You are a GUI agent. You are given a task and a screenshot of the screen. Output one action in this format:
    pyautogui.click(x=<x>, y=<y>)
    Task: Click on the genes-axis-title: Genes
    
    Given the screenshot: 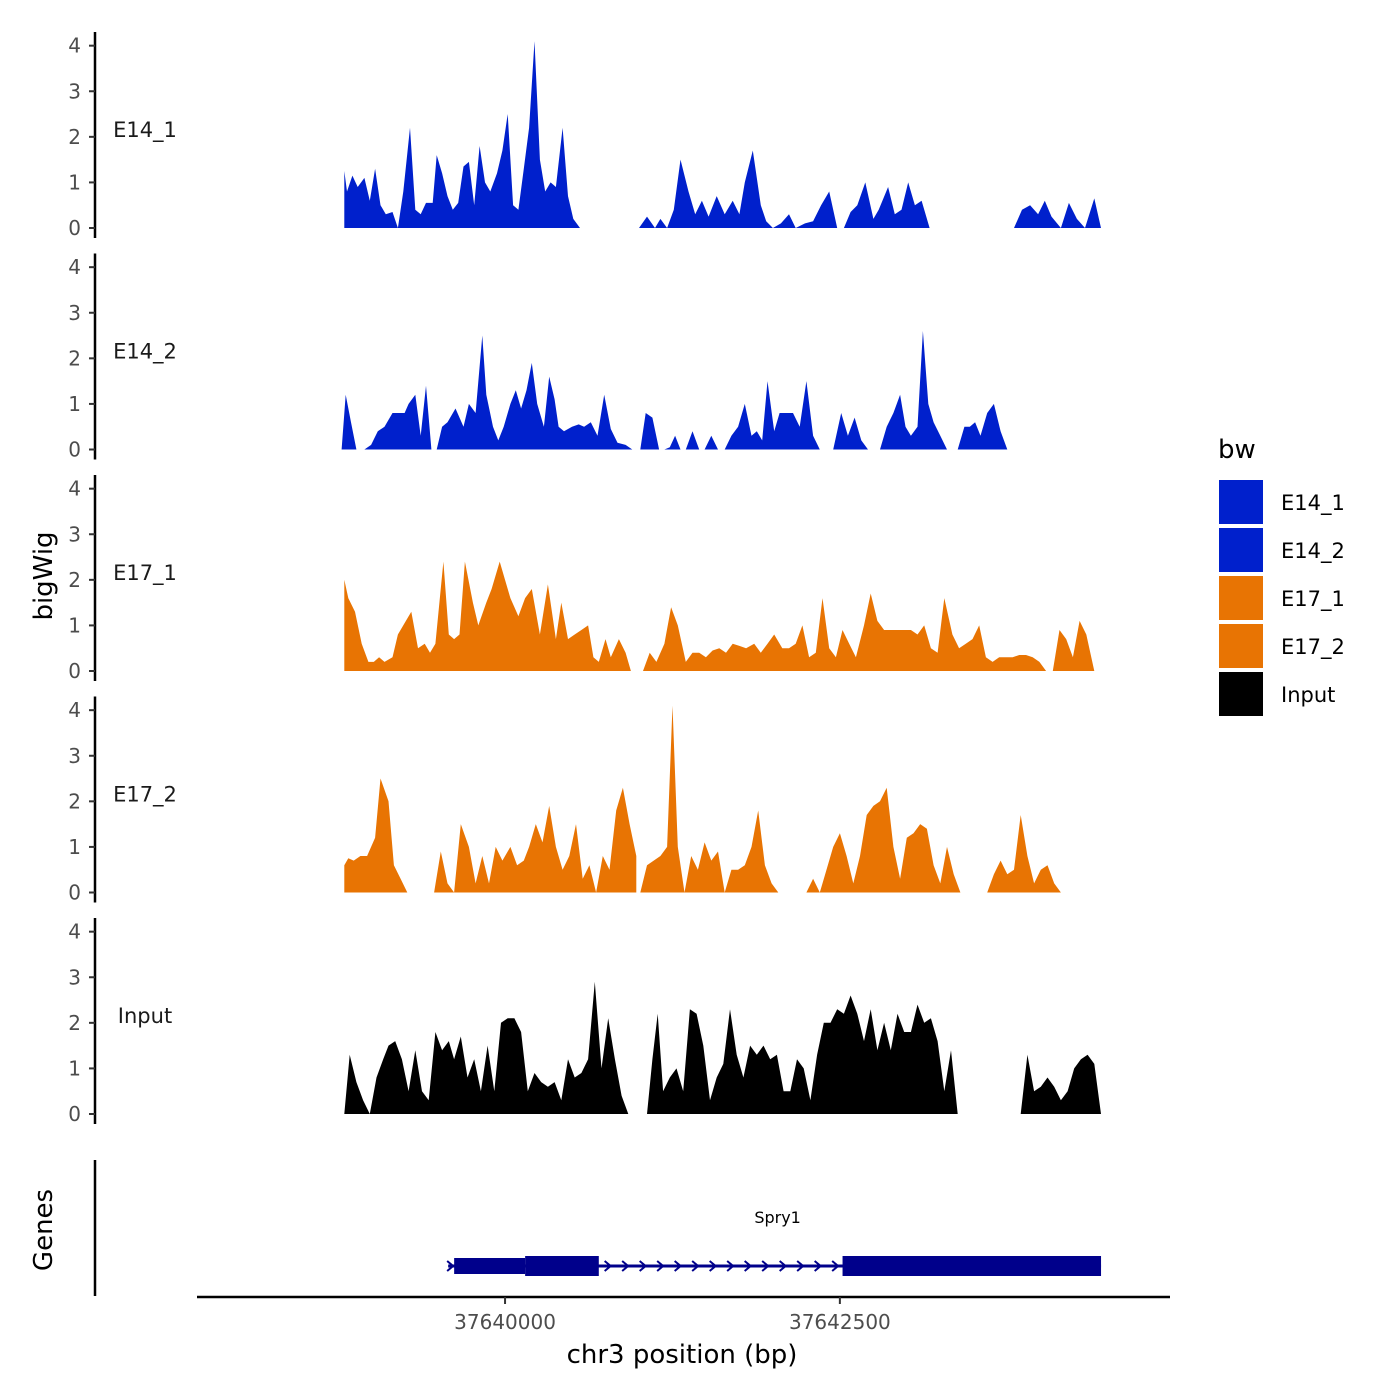 What is the action you would take?
    pyautogui.click(x=44, y=1230)
    